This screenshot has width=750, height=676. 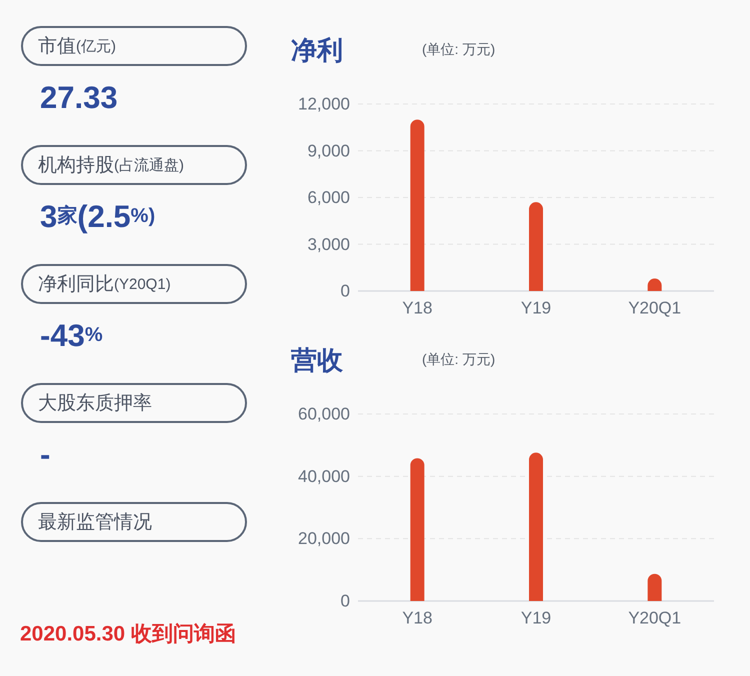 I want to click on y-tick-label: 6,000, so click(x=328, y=197).